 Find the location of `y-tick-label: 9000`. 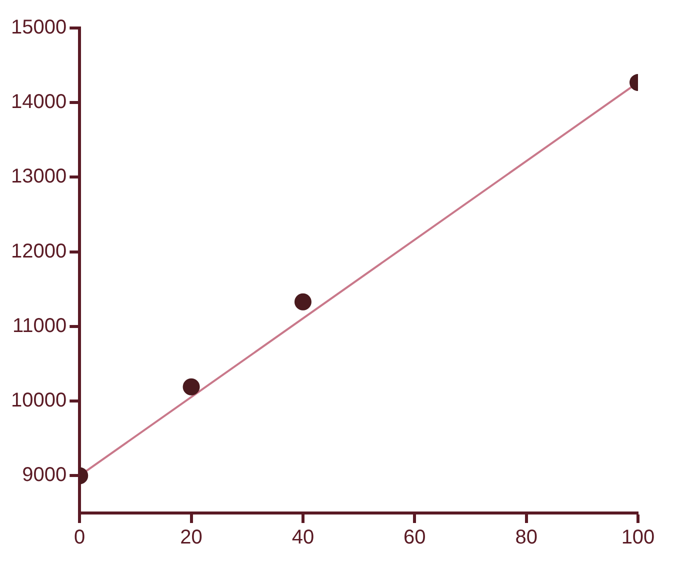

y-tick-label: 9000 is located at coordinates (44, 475).